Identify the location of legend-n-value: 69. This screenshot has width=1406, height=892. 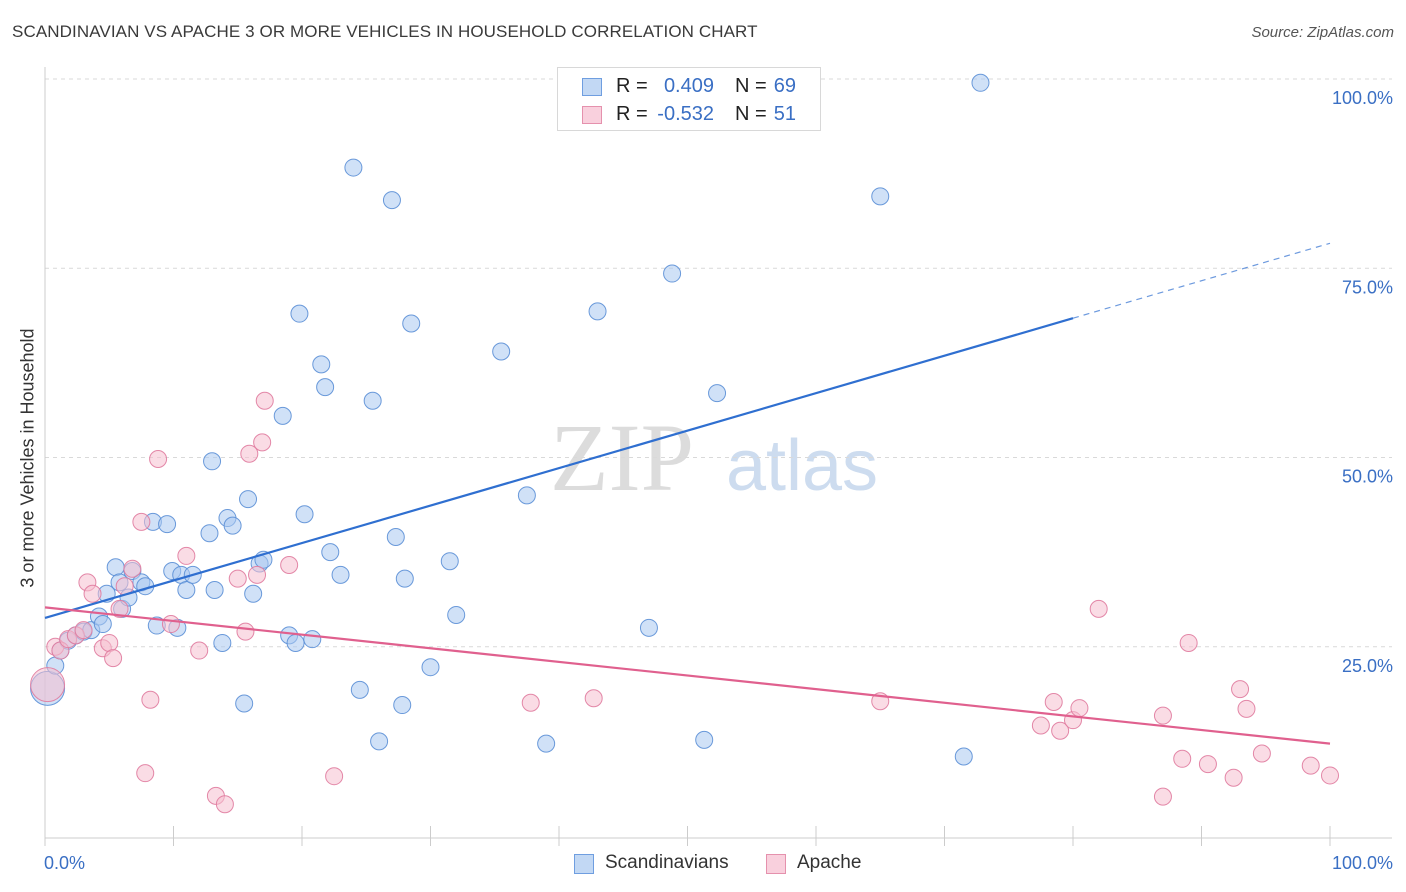
(784, 86).